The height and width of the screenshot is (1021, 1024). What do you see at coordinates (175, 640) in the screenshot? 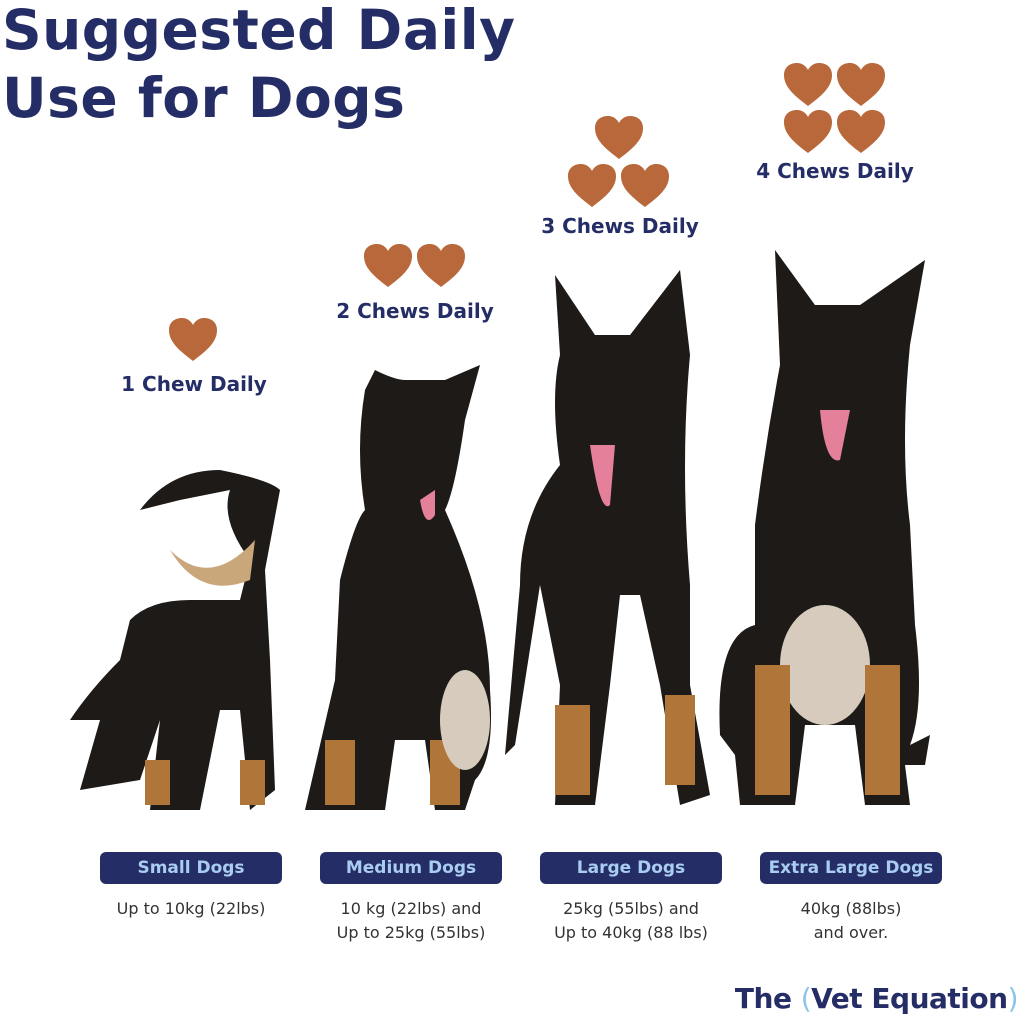
I see `dog-small-image` at bounding box center [175, 640].